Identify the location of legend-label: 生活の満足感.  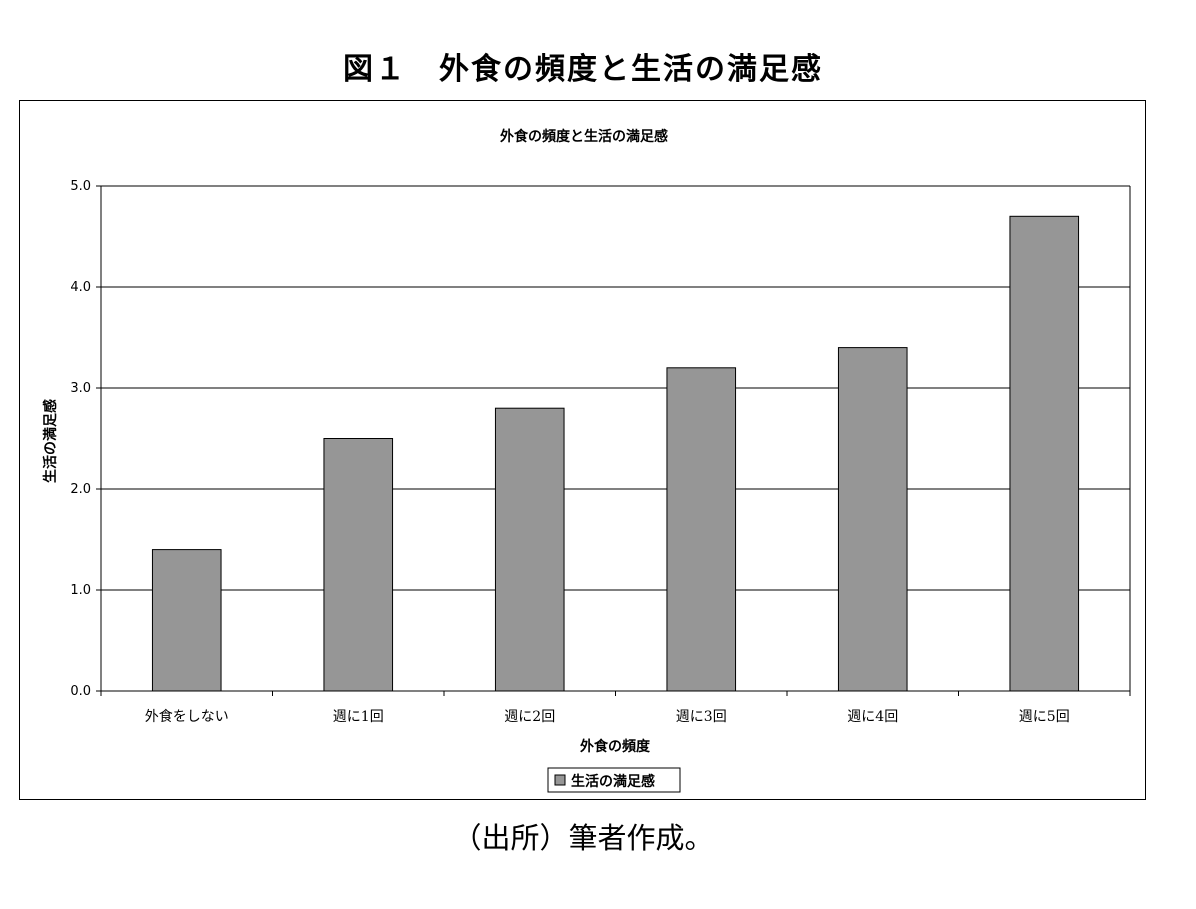
(613, 781).